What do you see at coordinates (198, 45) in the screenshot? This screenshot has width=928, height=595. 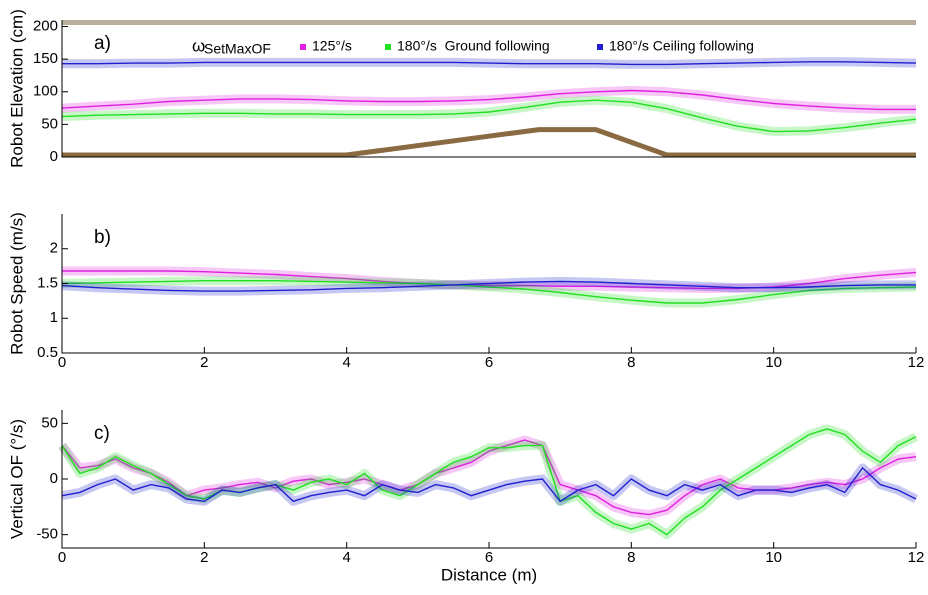 I see `legend-title: ω` at bounding box center [198, 45].